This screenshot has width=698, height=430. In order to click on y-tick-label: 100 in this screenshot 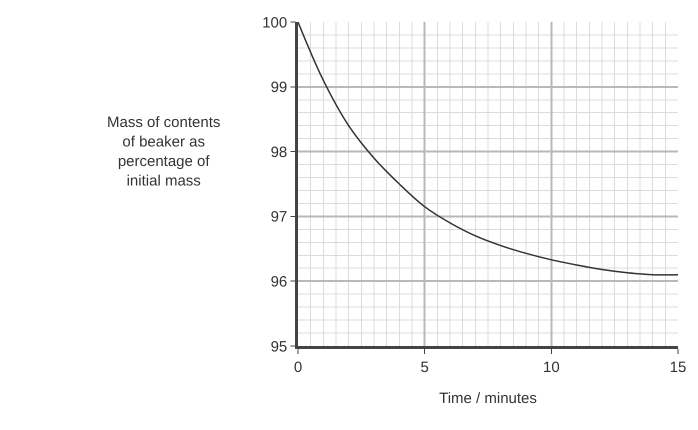, I will do `click(275, 23)`.